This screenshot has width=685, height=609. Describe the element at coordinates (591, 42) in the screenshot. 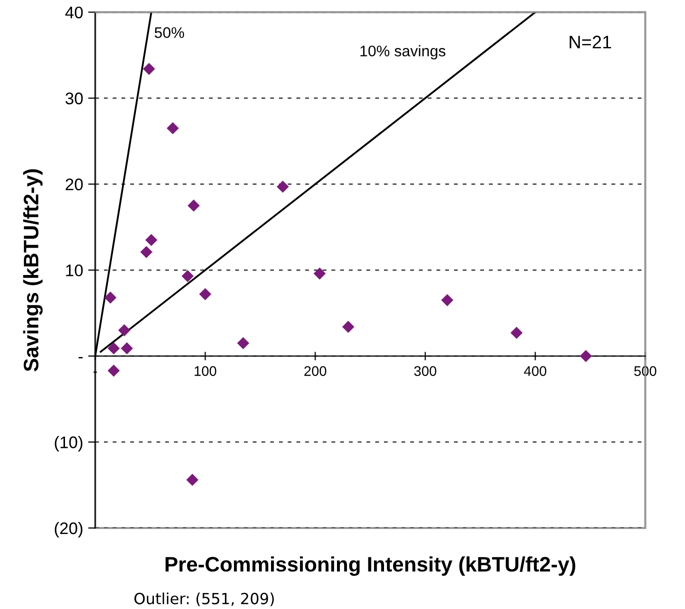

I see `annotation: N=21` at that location.